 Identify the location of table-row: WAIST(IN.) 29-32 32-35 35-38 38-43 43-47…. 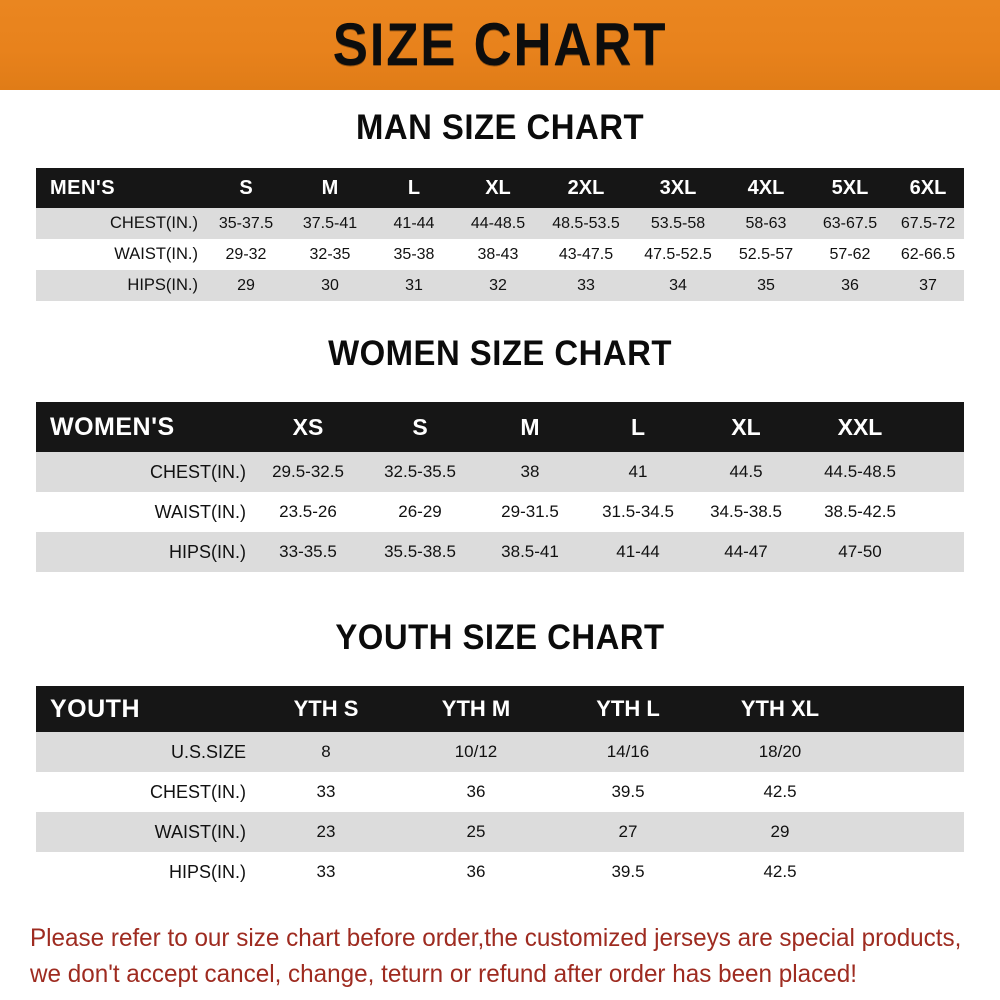
(500, 254).